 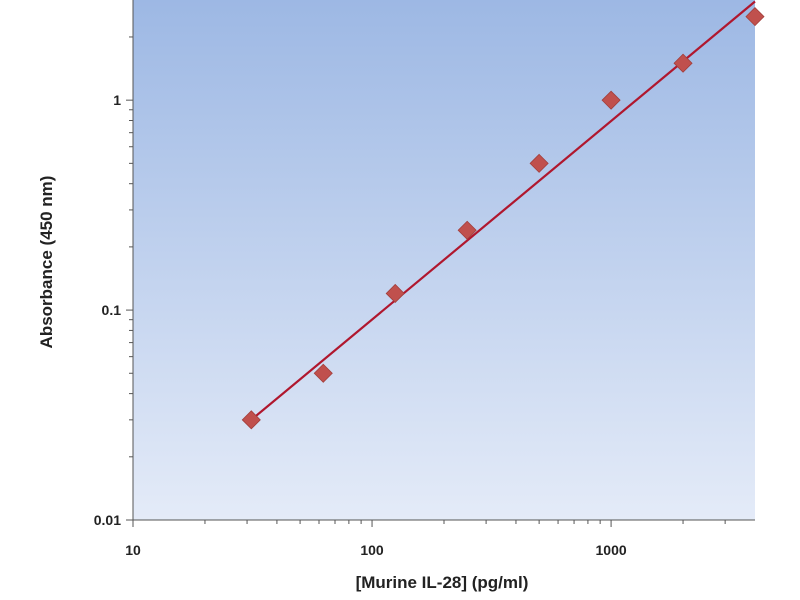 I want to click on y-tick-label: 0.01, so click(x=107, y=520).